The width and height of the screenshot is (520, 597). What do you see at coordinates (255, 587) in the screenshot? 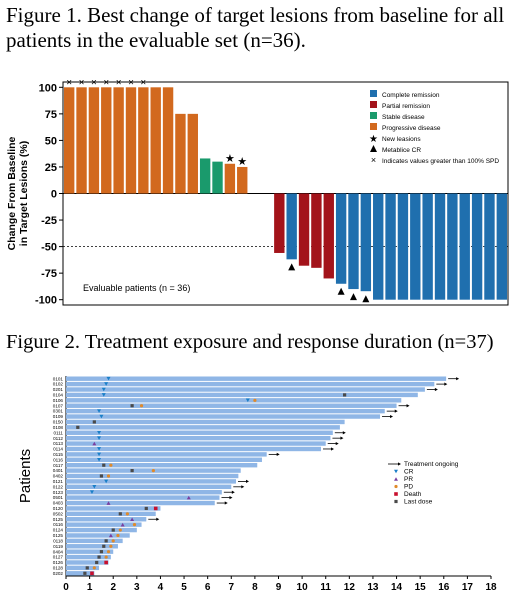
I see `x-tick-label: 8` at bounding box center [255, 587].